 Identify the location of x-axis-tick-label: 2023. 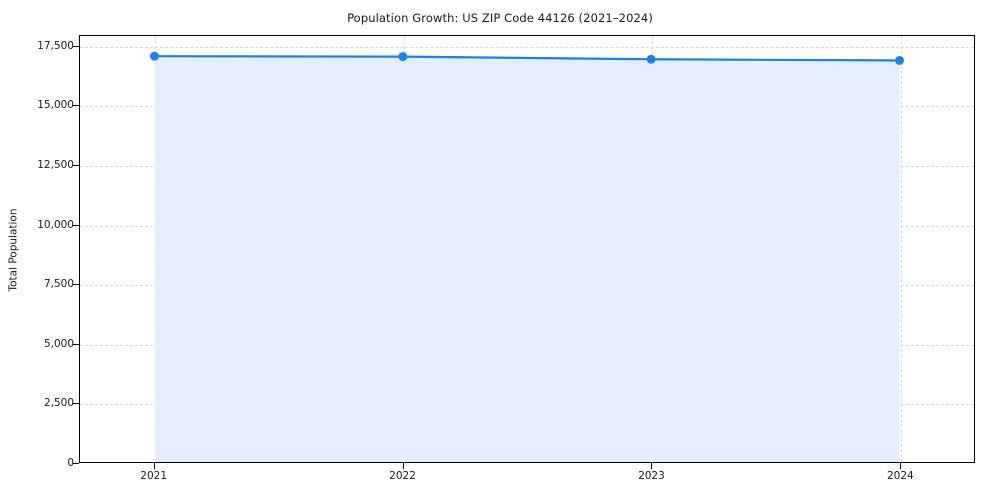
(651, 476).